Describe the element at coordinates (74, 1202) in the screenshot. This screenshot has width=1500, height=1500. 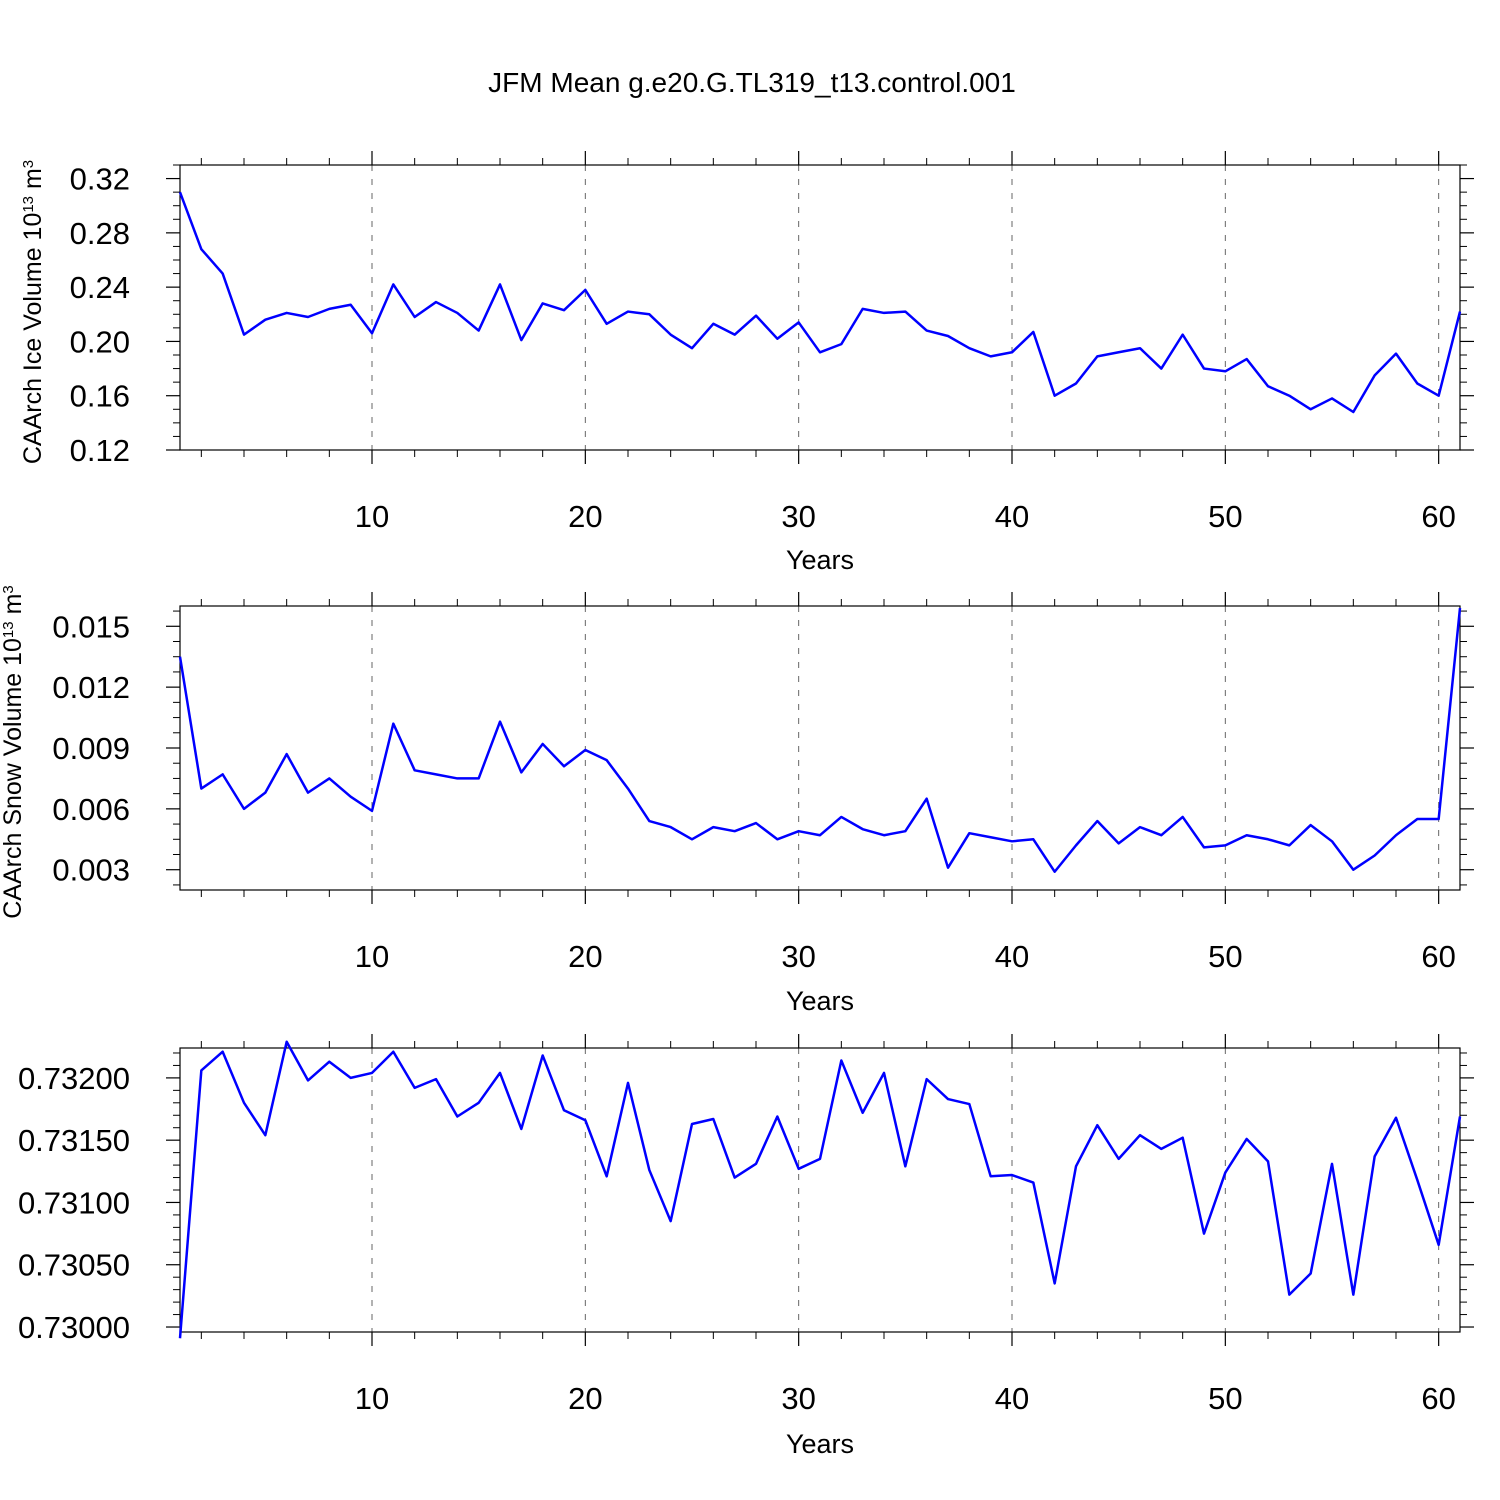
I see `y-tick-label: 0.73100` at that location.